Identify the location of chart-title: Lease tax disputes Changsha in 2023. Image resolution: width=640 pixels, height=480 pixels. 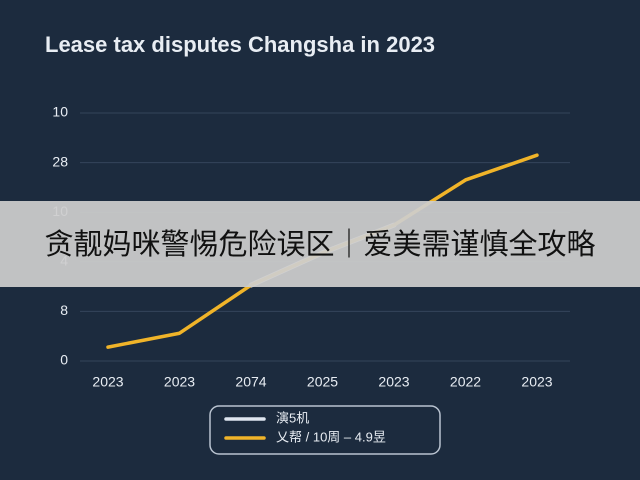
(240, 44).